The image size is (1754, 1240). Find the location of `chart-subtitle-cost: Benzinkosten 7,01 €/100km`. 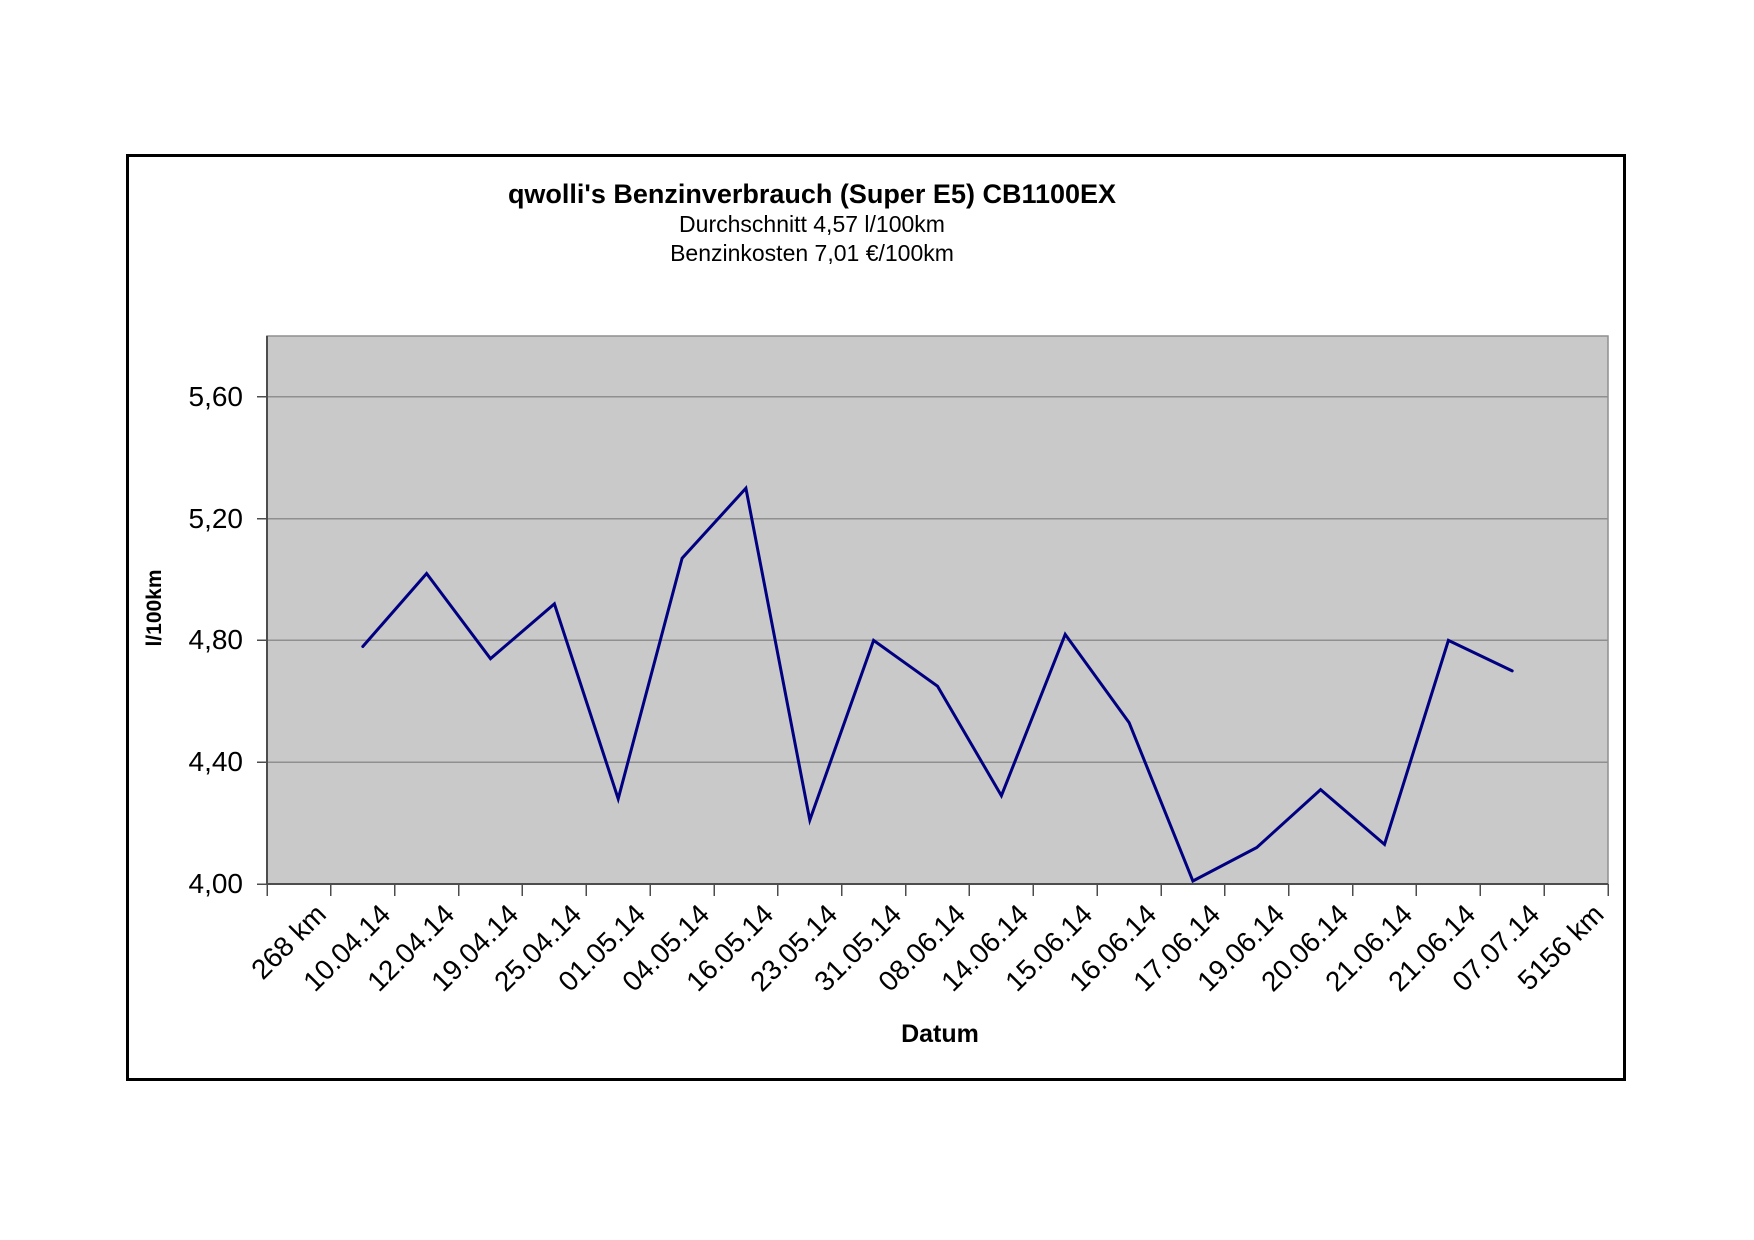

chart-subtitle-cost: Benzinkosten 7,01 €/100km is located at coordinates (812, 253).